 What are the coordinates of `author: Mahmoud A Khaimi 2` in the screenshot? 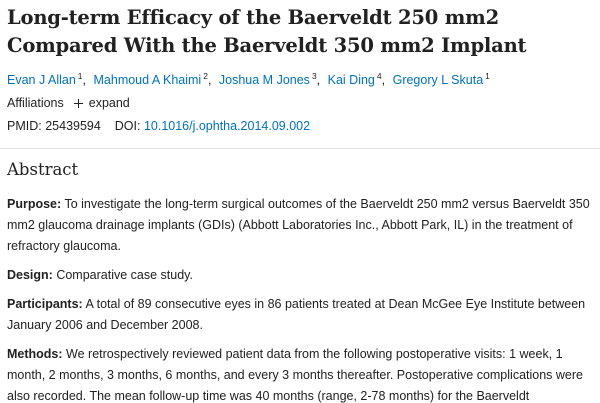 It's located at (154, 79).